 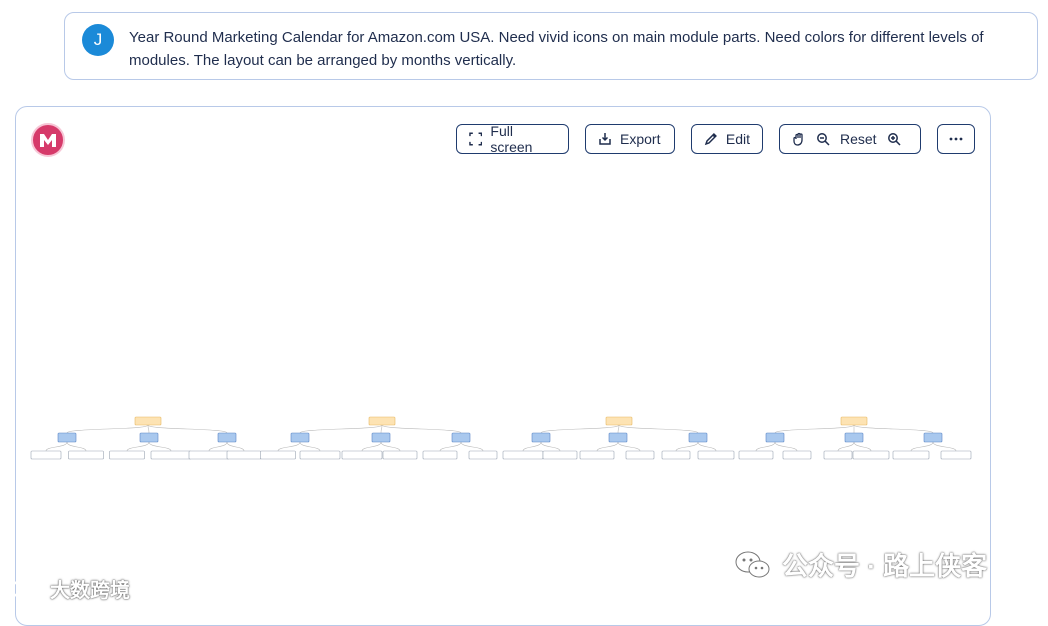 I want to click on more-options-button, so click(x=956, y=139).